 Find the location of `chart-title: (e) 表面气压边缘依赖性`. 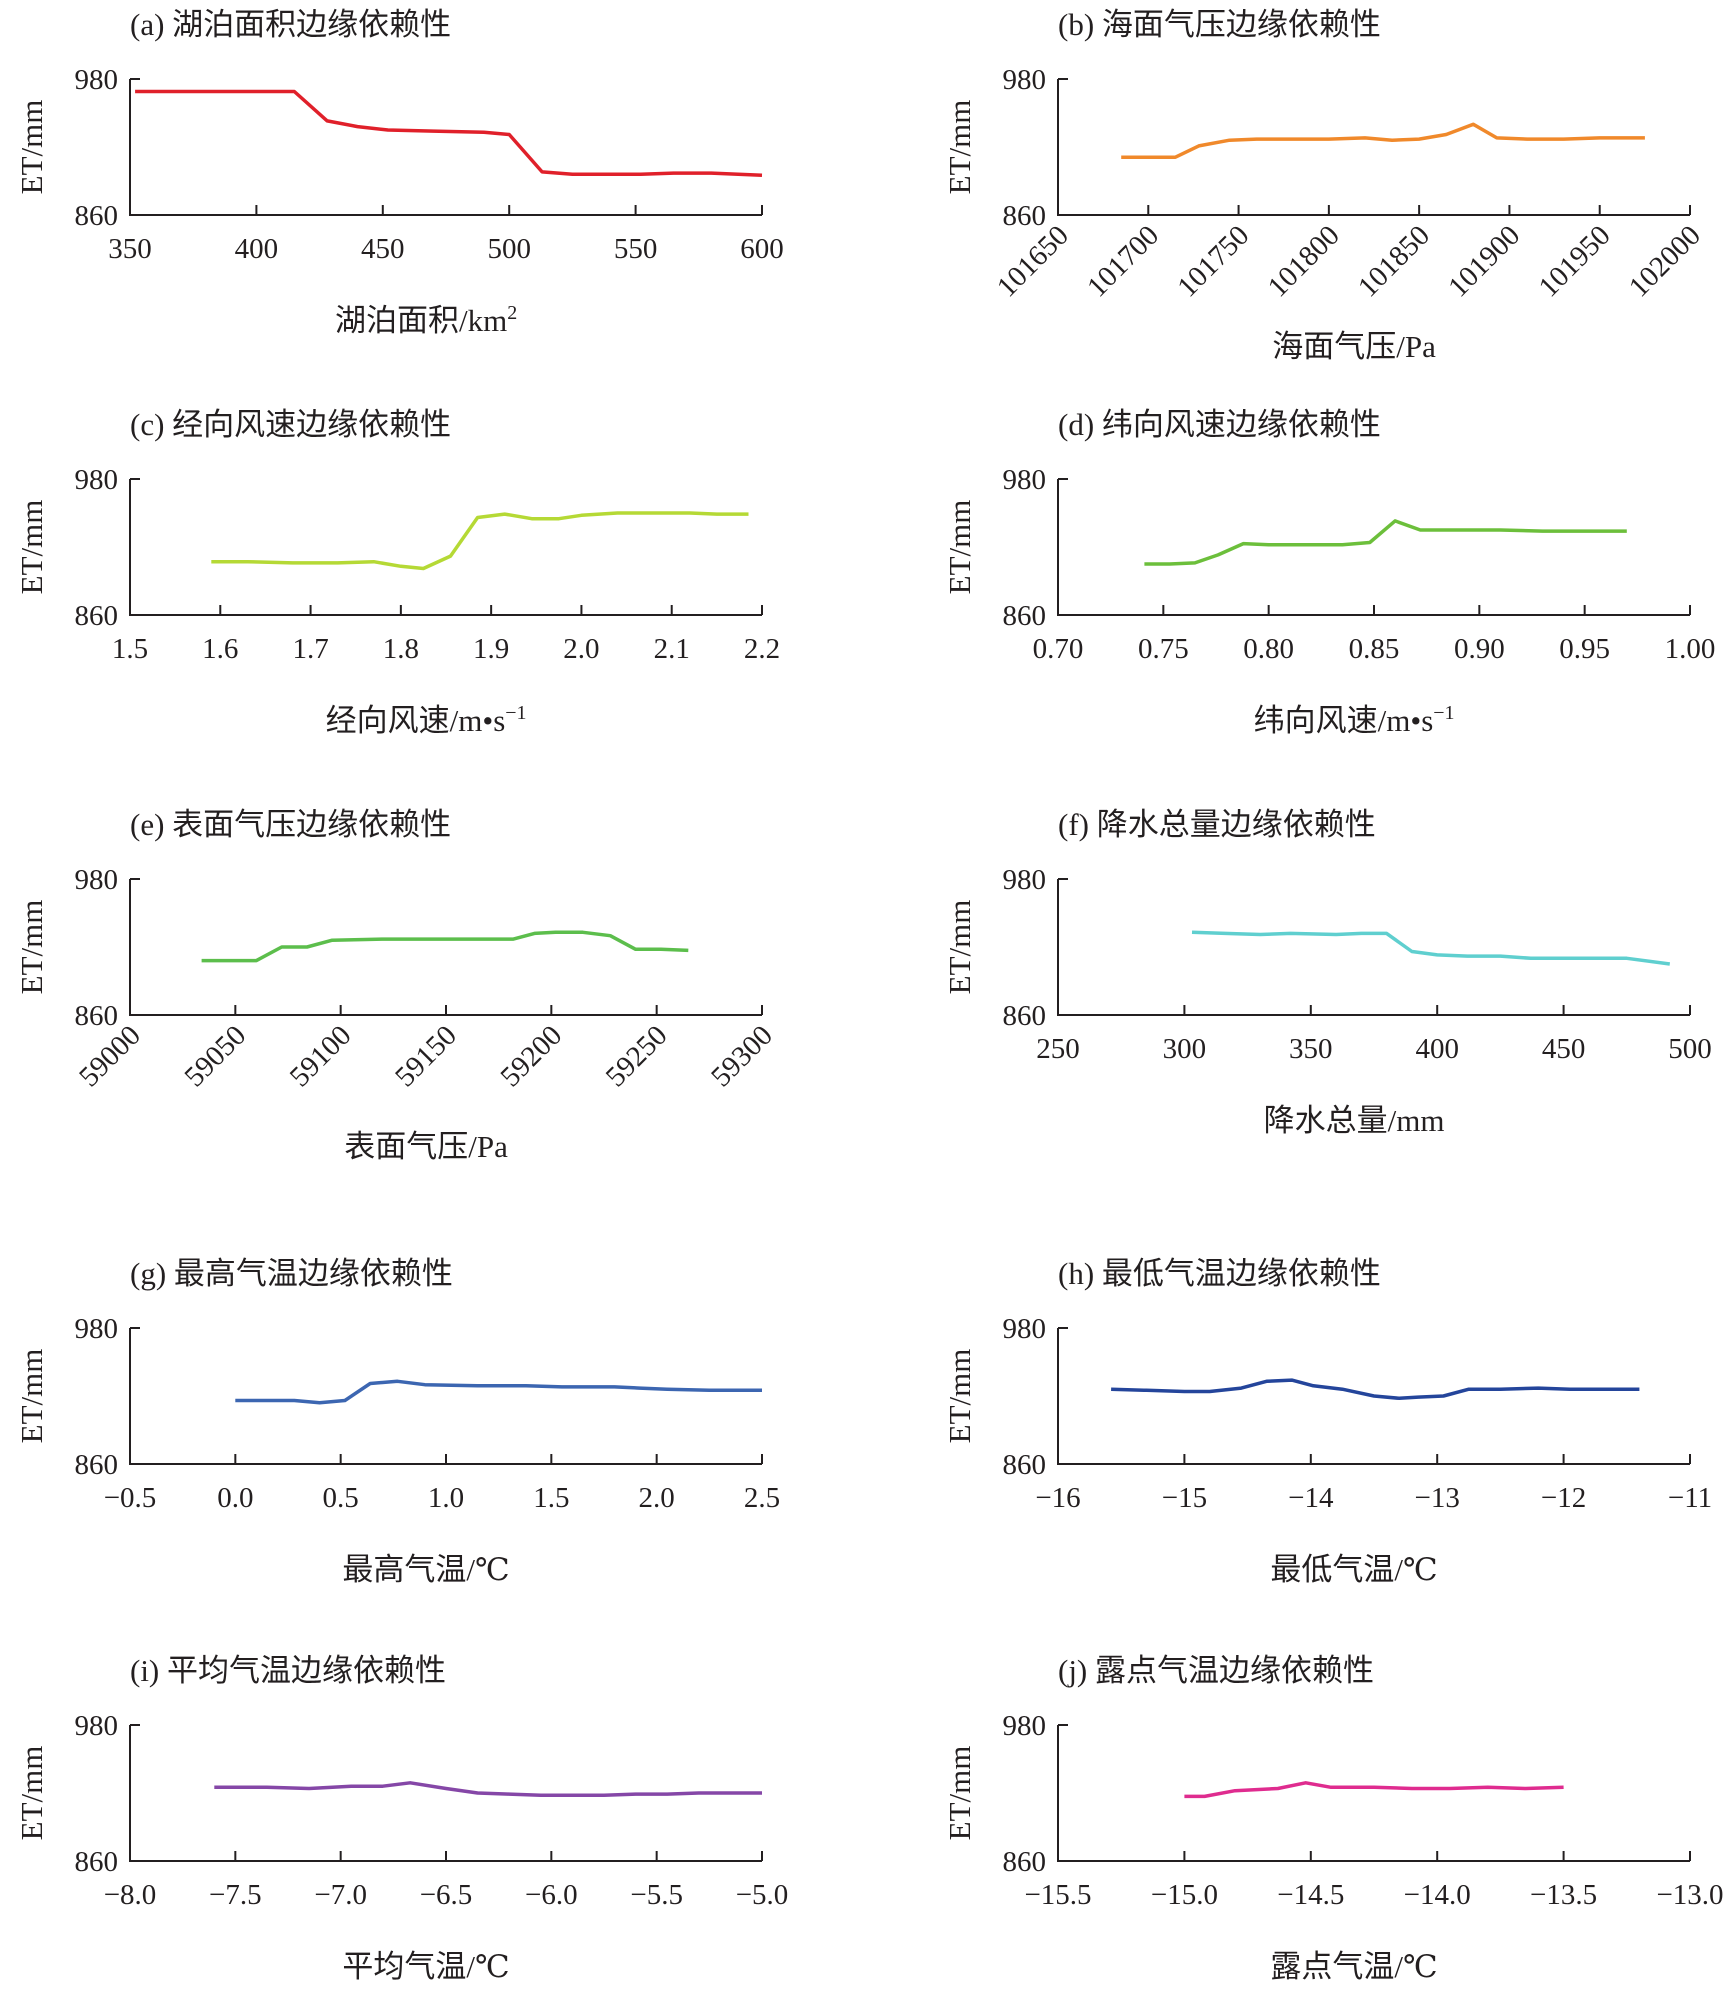

chart-title: (e) 表面气压边缘依赖性 is located at coordinates (290, 824).